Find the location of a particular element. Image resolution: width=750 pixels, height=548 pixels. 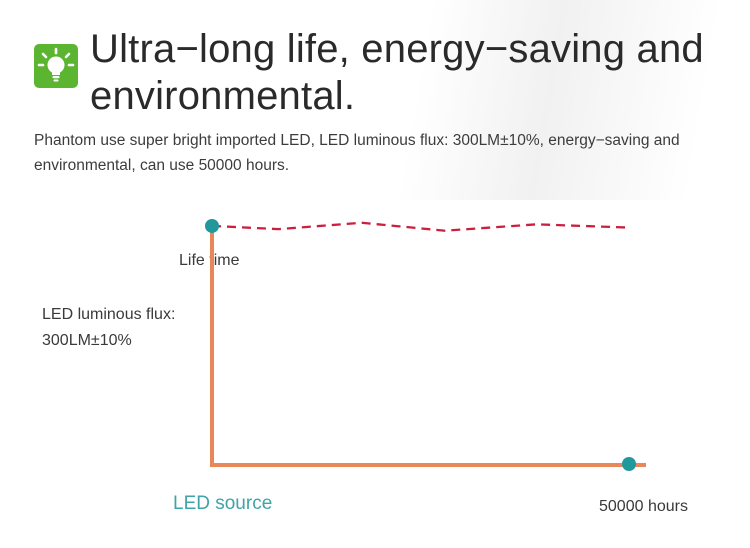

luminous-flux-dashed-line is located at coordinates (420, 226).